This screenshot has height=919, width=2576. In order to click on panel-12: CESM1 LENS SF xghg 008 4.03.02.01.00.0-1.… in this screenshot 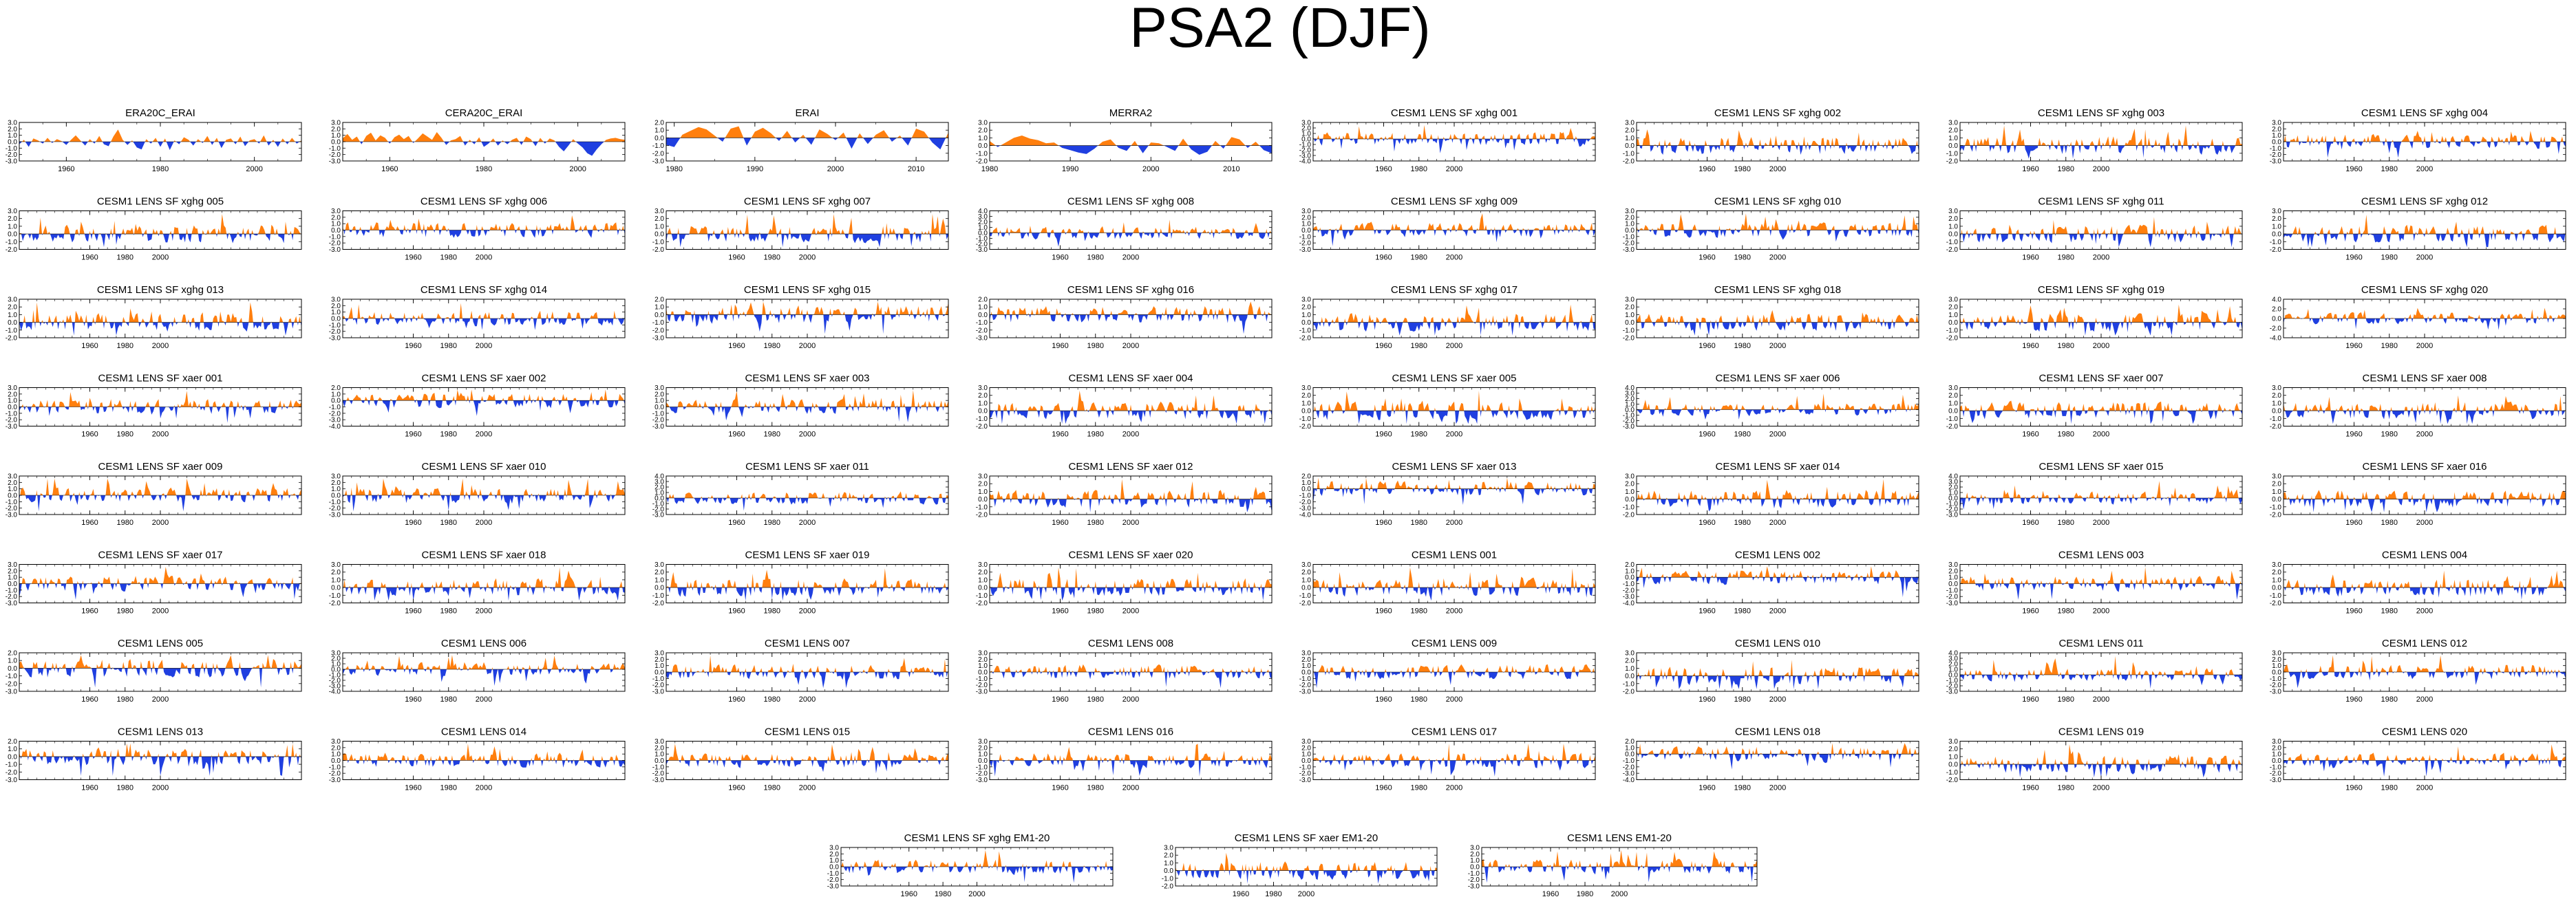, I will do `click(1124, 229)`.